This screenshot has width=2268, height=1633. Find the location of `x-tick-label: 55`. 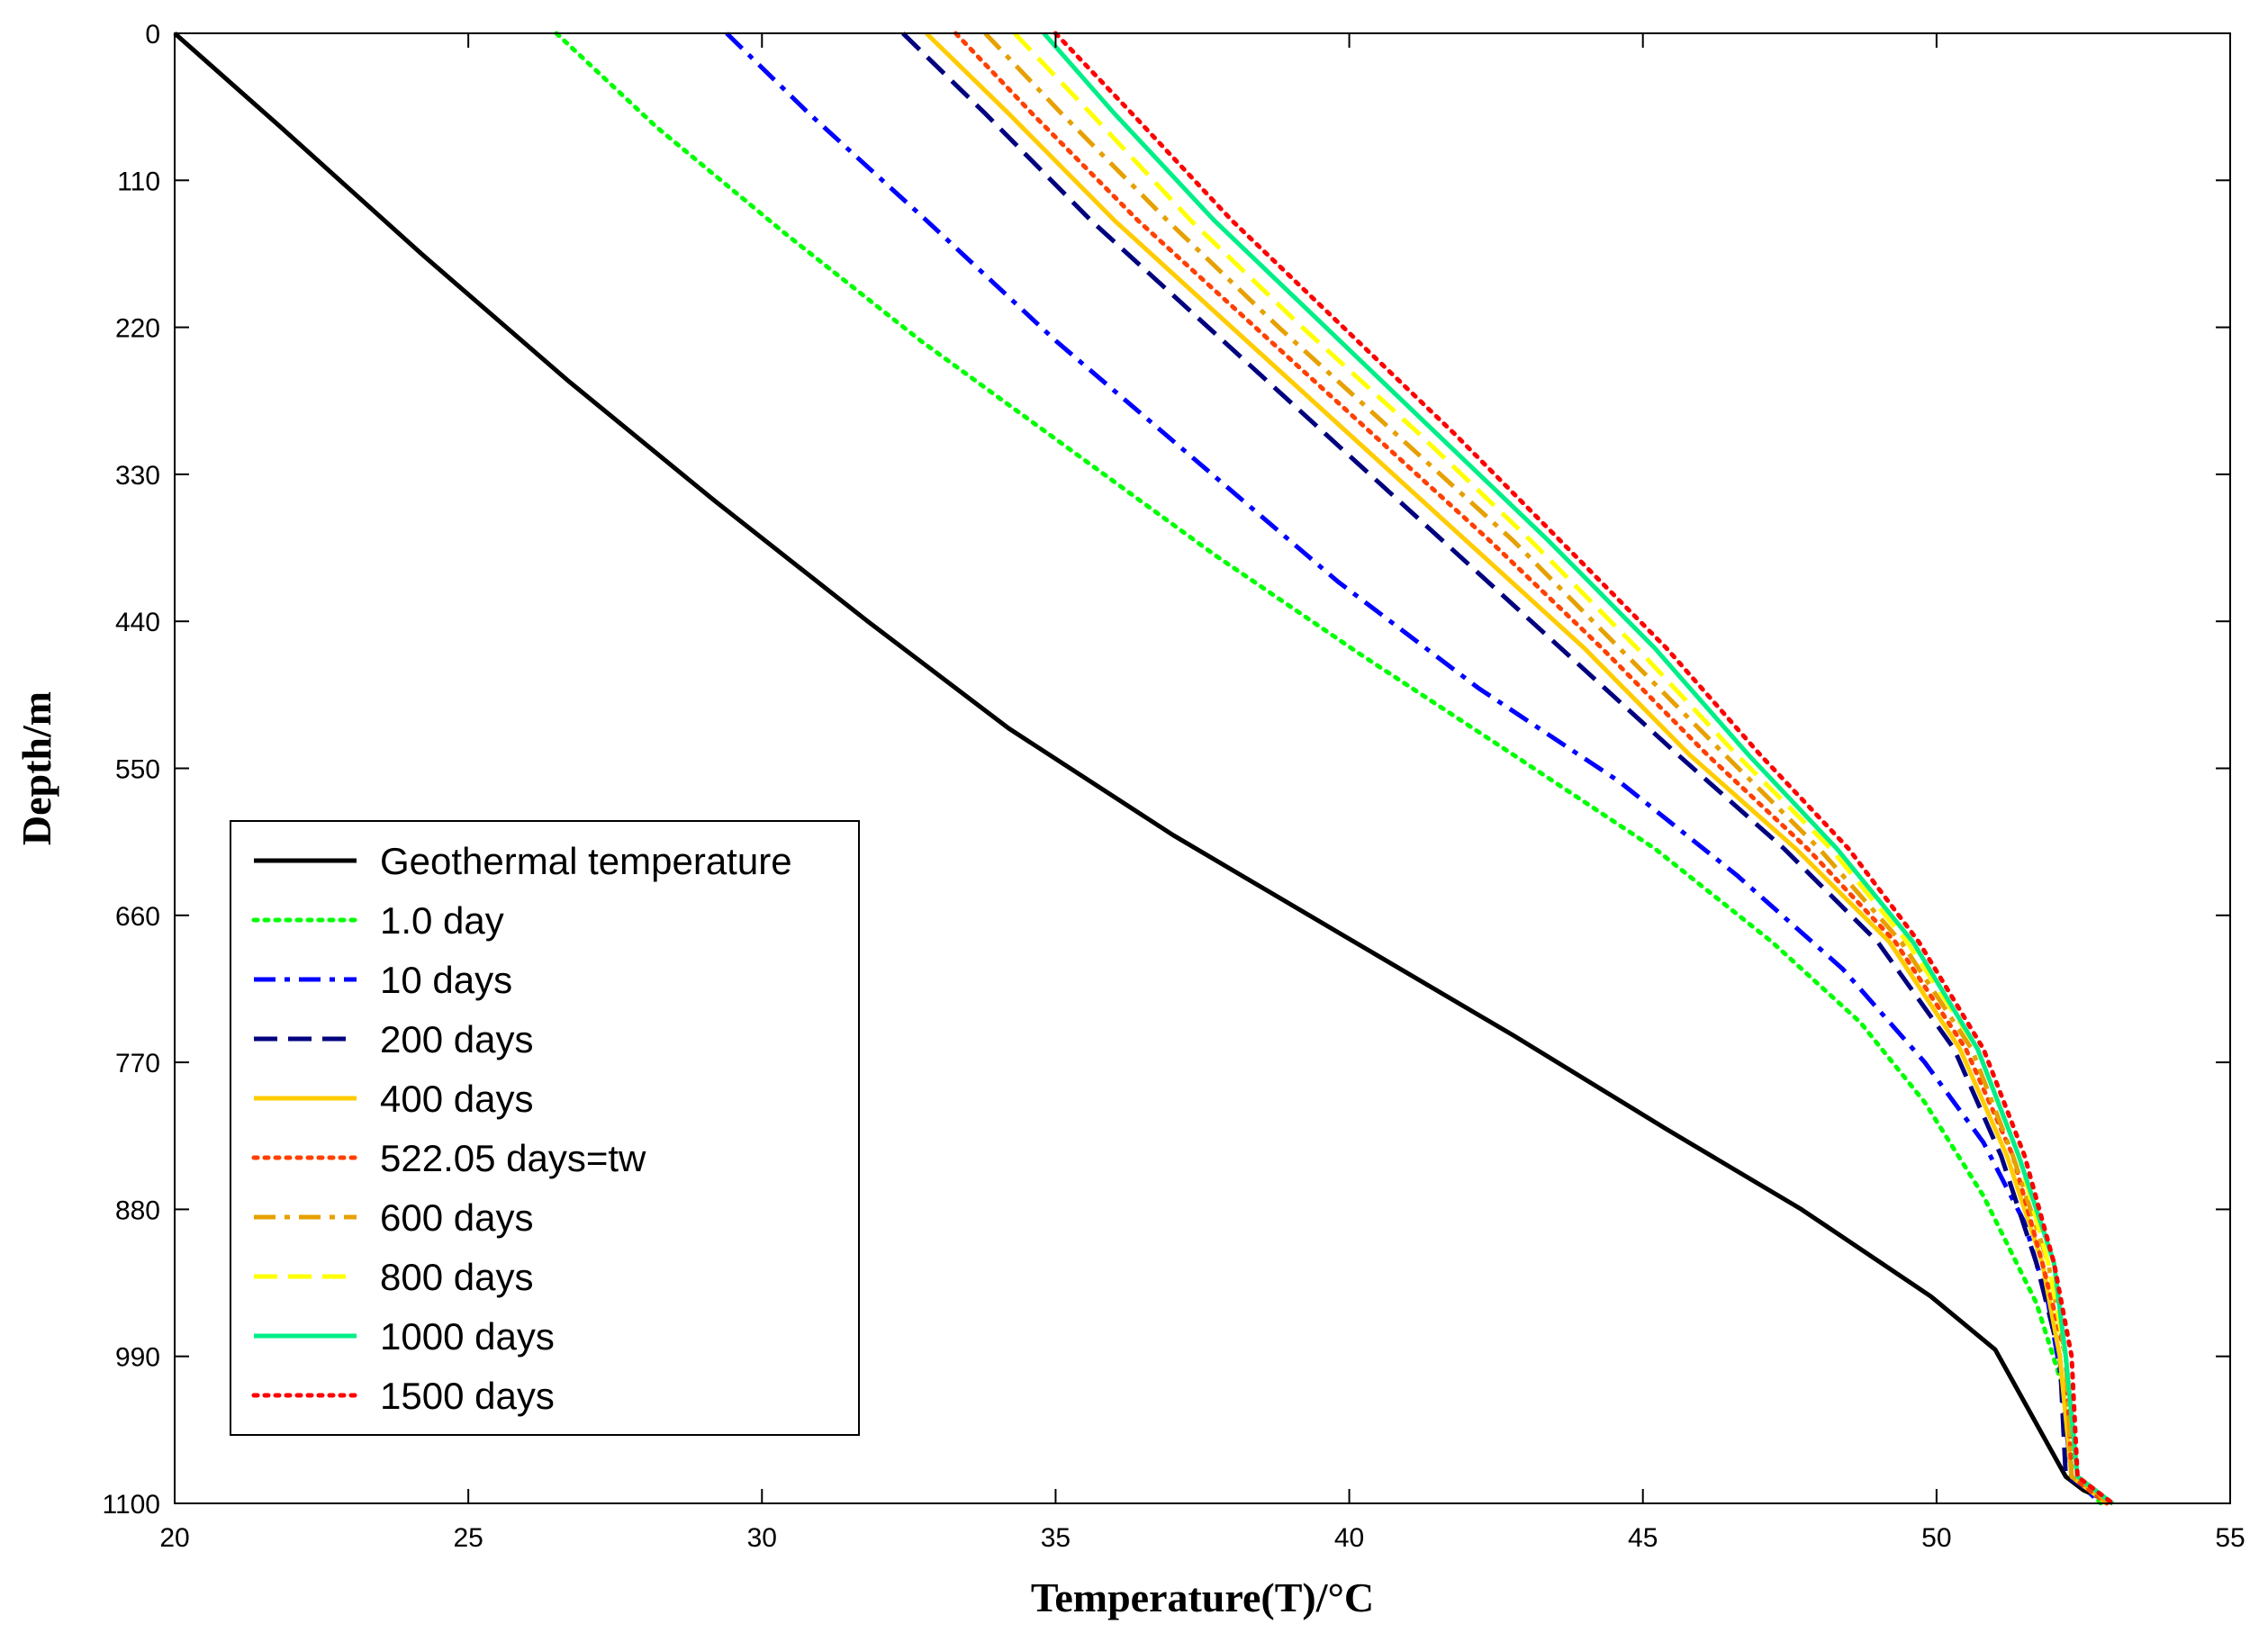

x-tick-label: 55 is located at coordinates (2230, 1538).